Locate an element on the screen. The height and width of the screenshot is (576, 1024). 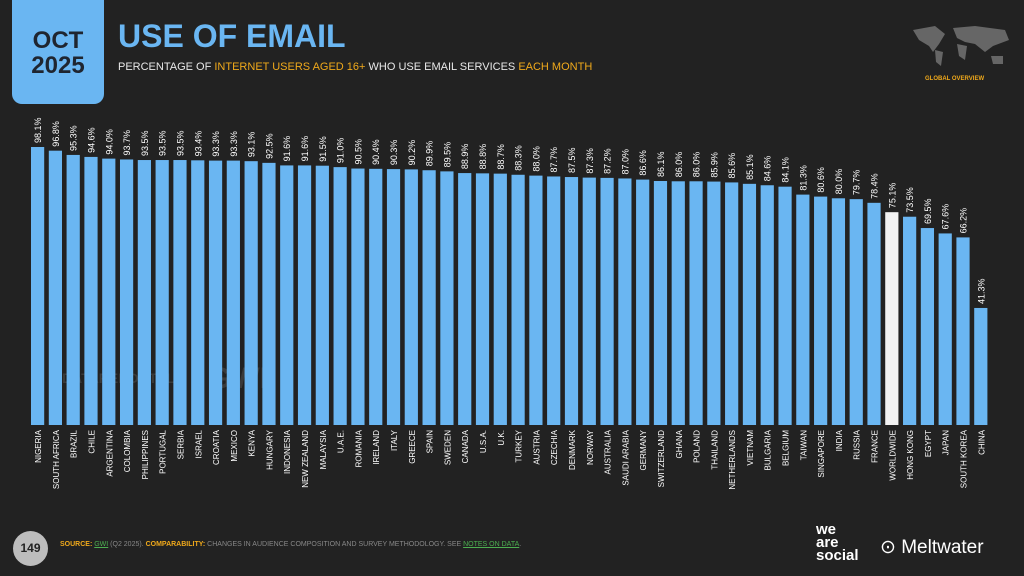
data-label: 88.3% is located at coordinates (519, 158).